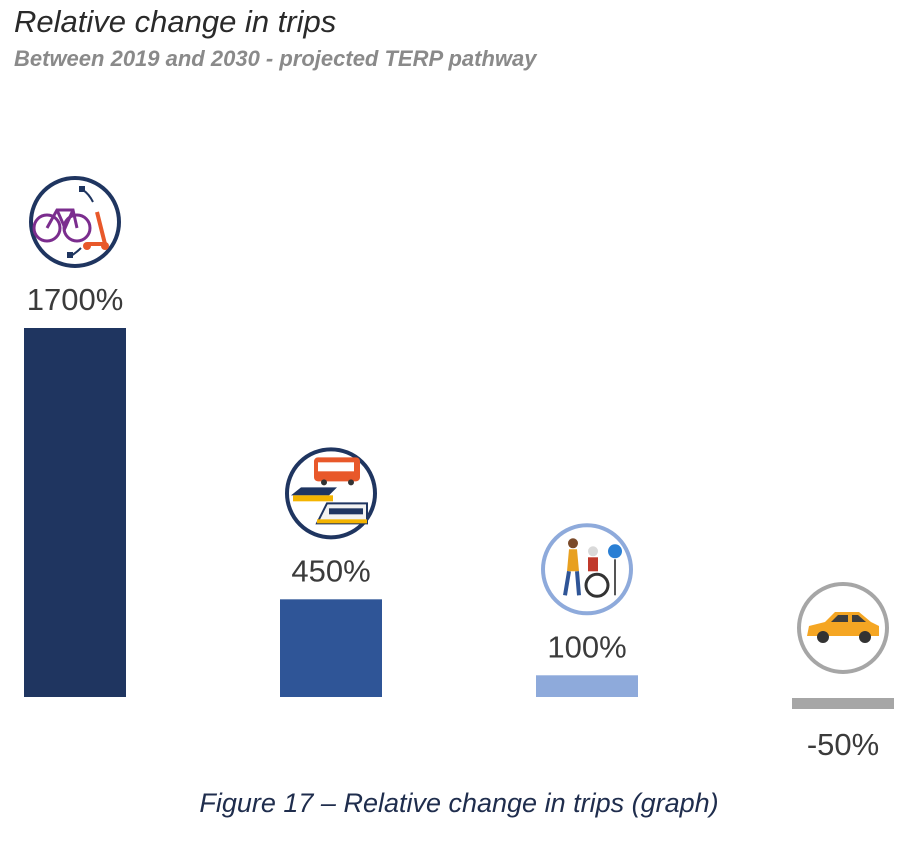 Image resolution: width=918 pixels, height=842 pixels. What do you see at coordinates (75, 299) in the screenshot?
I see `bar-value-label-1: 1700%` at bounding box center [75, 299].